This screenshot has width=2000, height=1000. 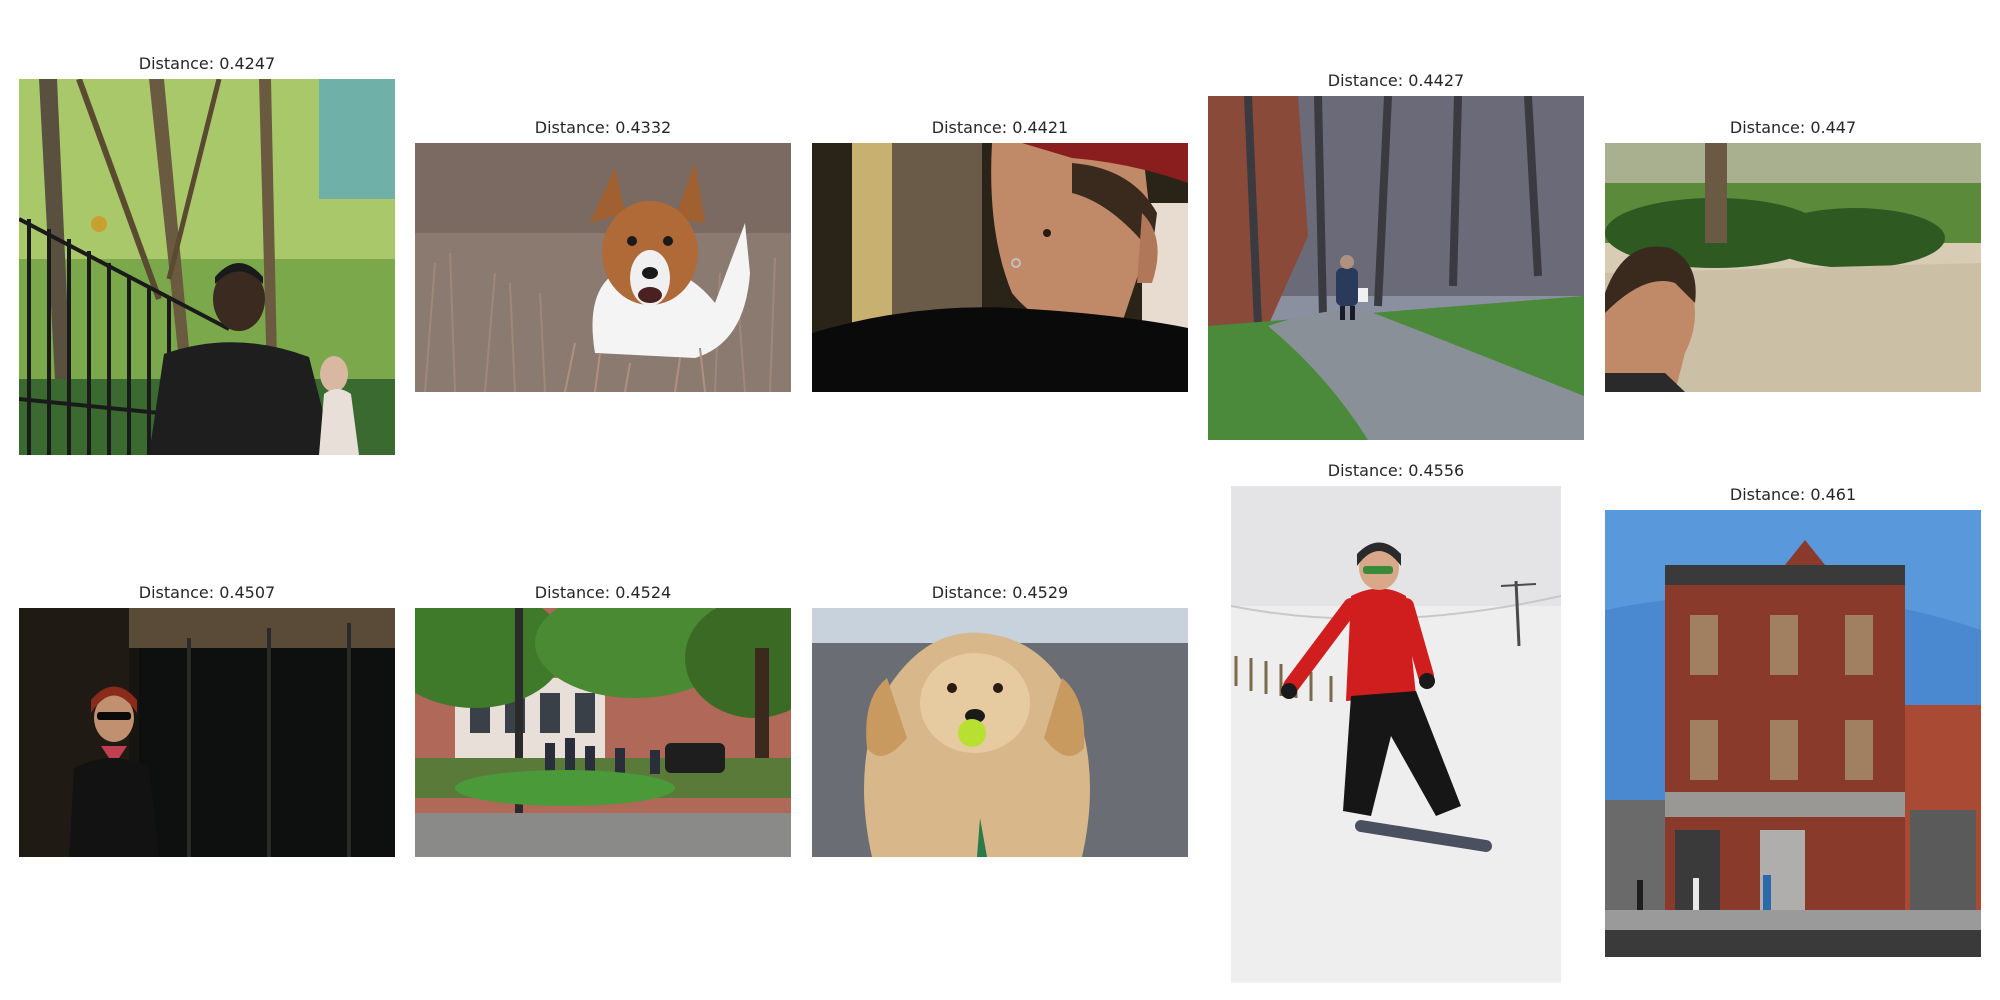 I want to click on result-tile-4: Distance: 0.4427, so click(x=1396, y=254).